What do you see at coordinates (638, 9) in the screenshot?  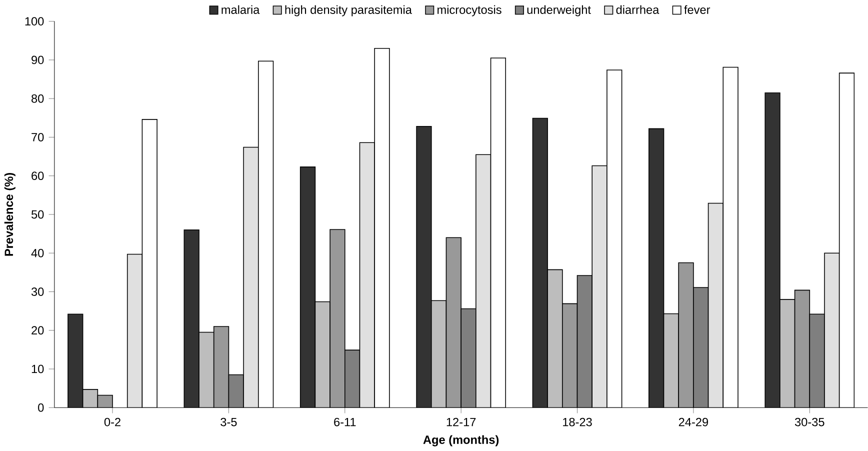 I see `legend-label: diarrhea` at bounding box center [638, 9].